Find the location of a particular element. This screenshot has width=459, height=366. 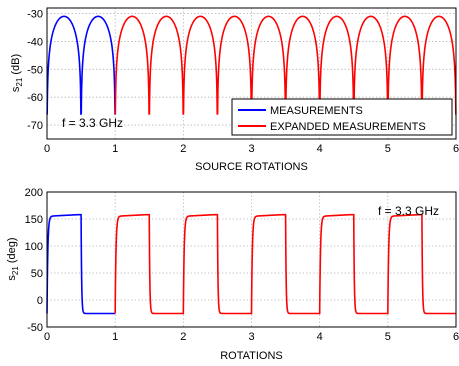

phase-y-axis-label: s21 (deg) is located at coordinates (13, 258).